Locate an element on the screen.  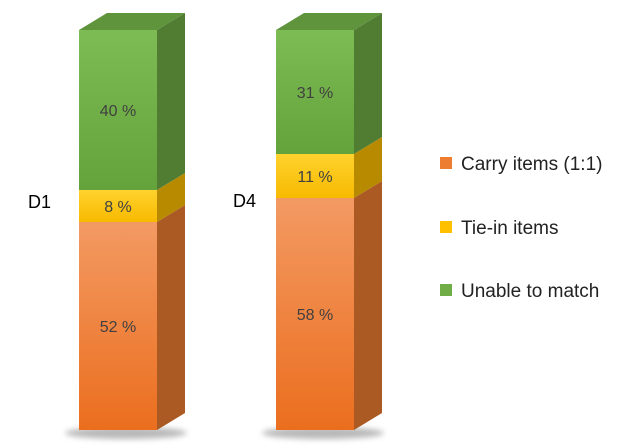
bar-segment-d1-unable-to-match is located at coordinates (118, 110).